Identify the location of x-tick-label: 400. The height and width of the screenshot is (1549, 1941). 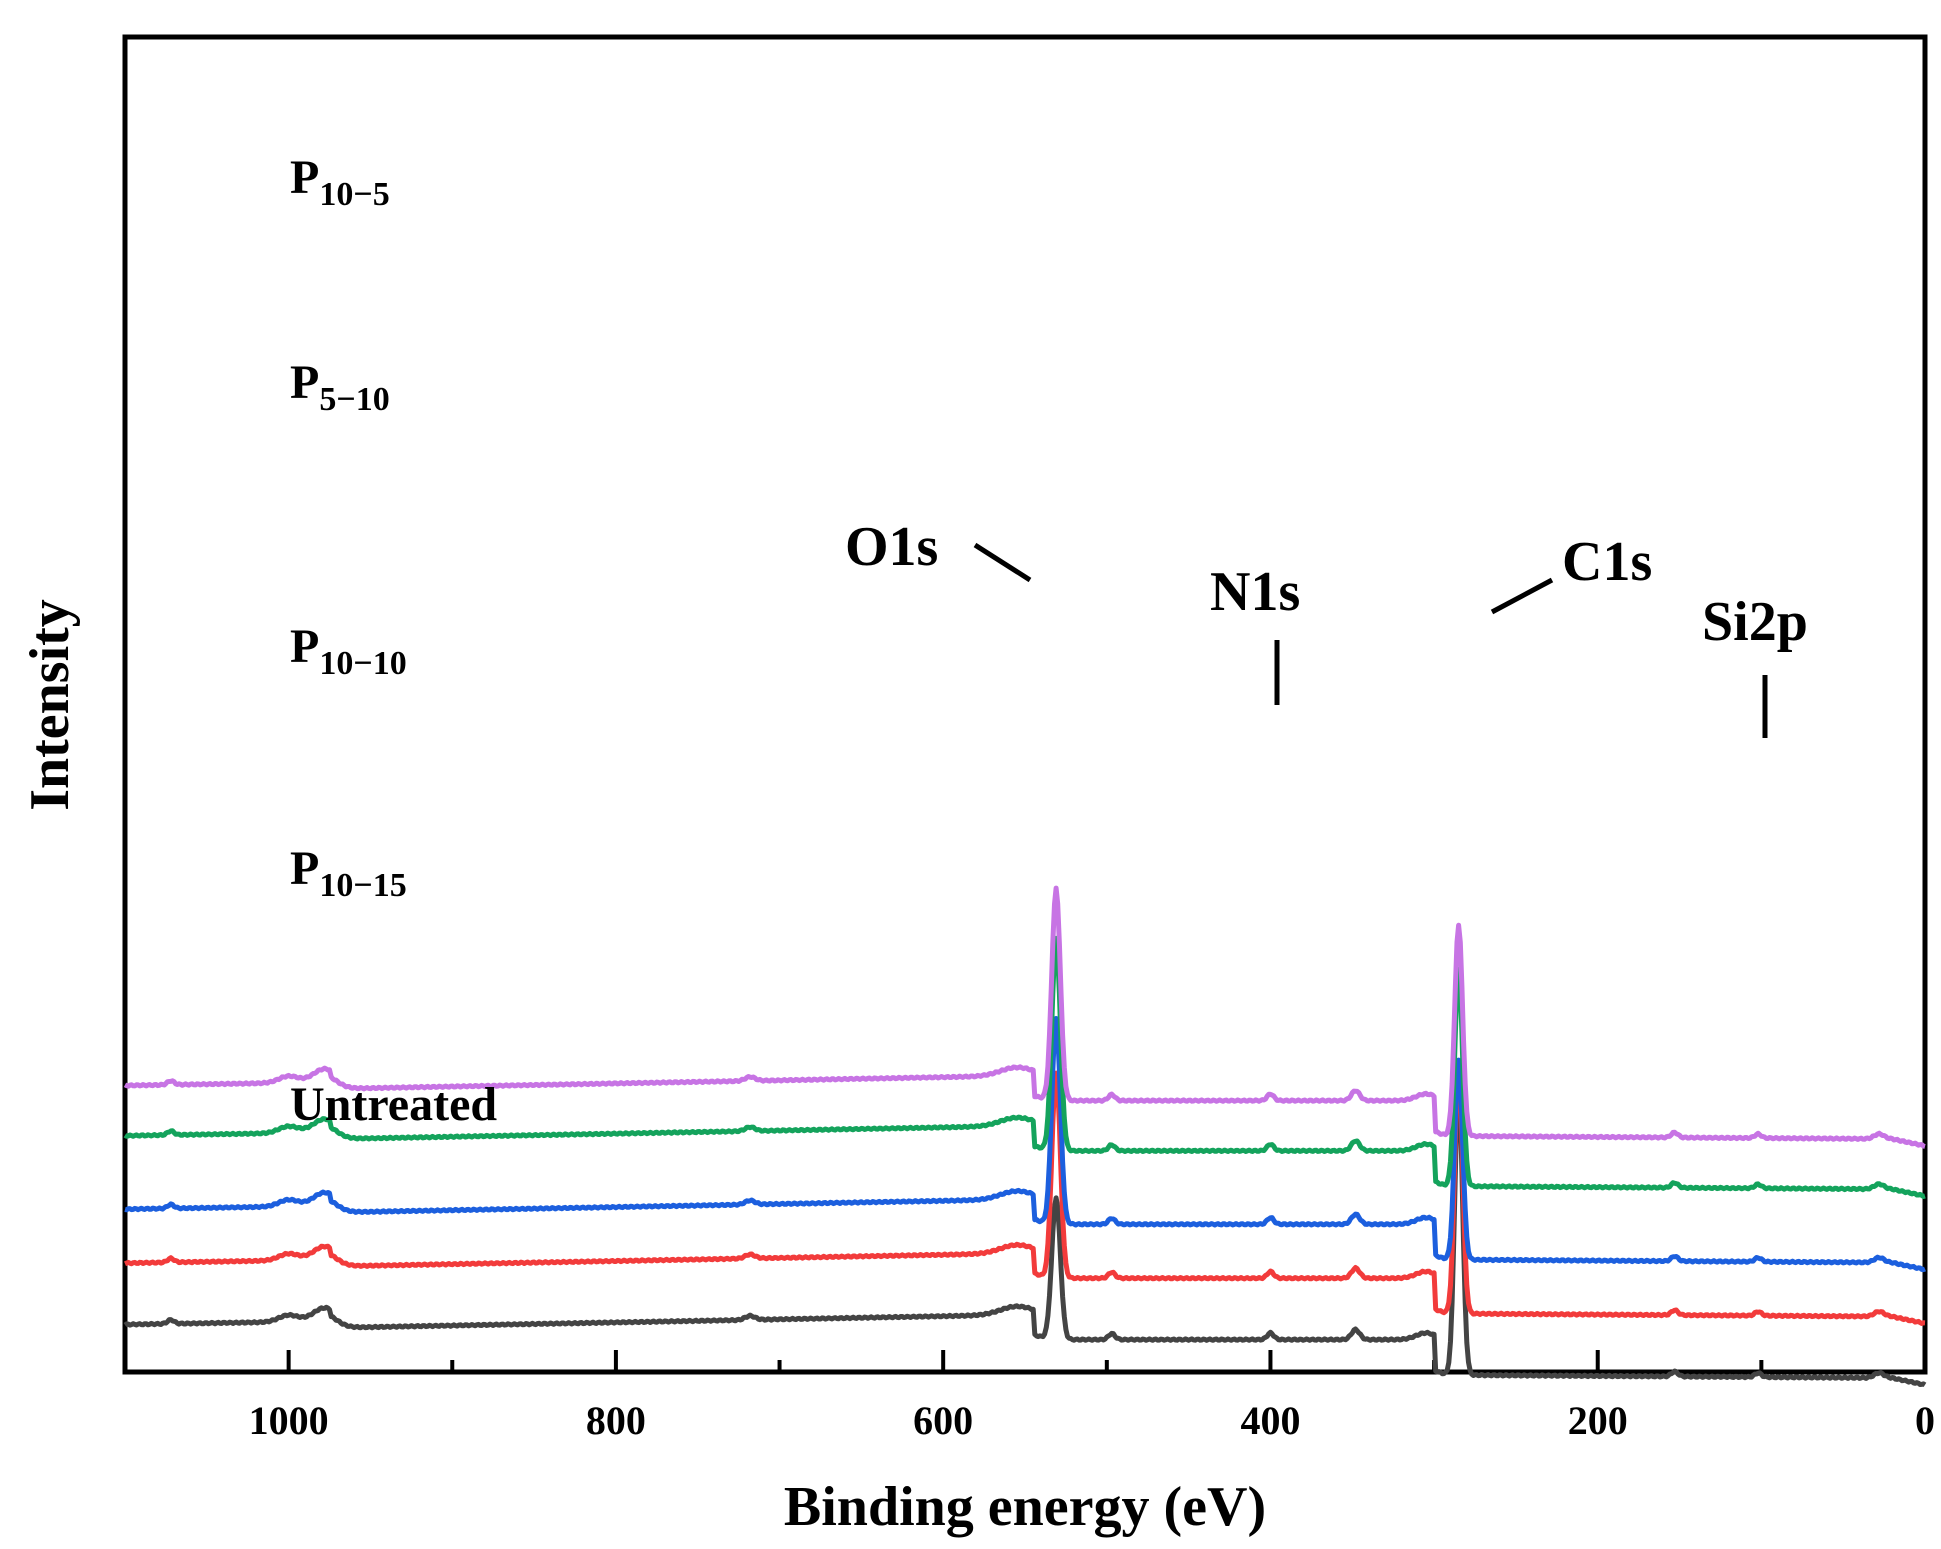
(1270, 1420).